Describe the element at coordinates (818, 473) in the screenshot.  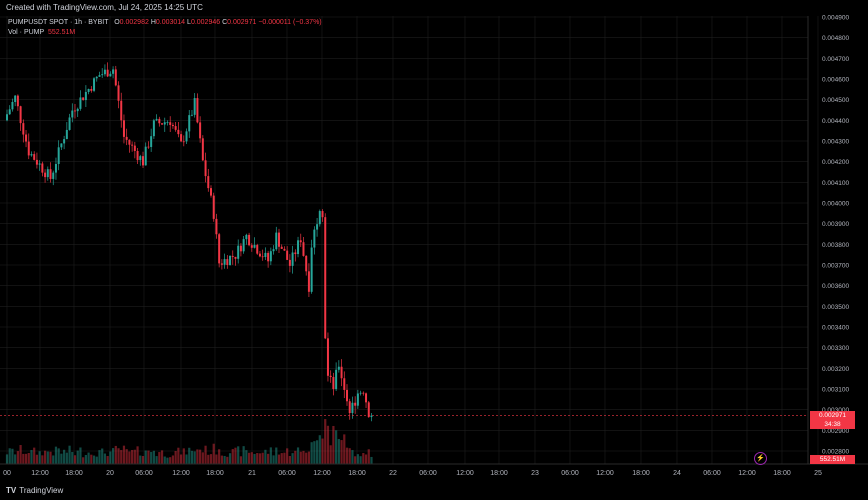
I see `time-tick-label: 25` at that location.